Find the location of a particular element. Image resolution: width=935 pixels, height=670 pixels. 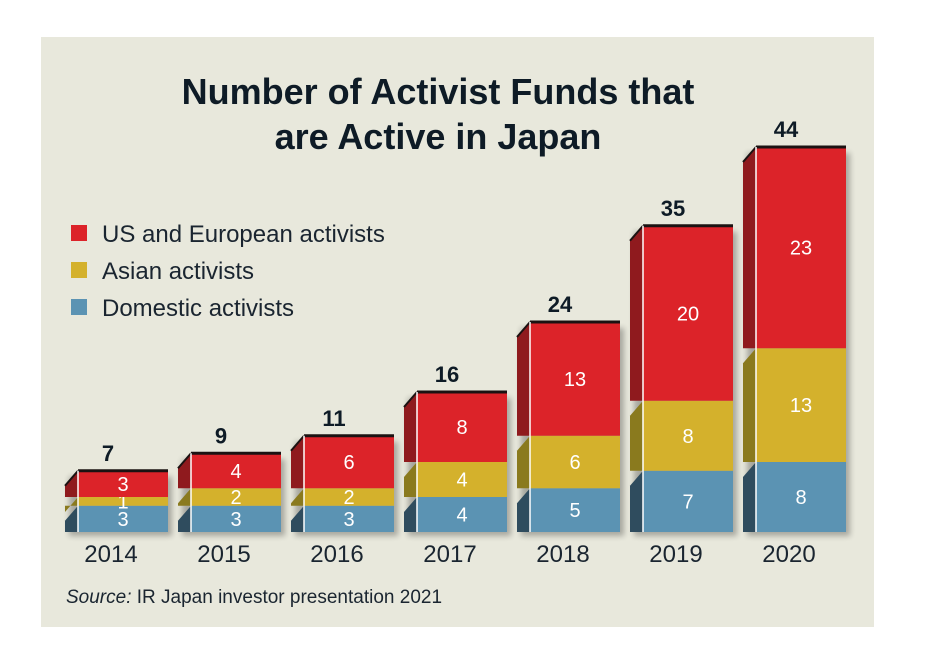

bar-side-domestic-activists-2019 is located at coordinates (636, 501).